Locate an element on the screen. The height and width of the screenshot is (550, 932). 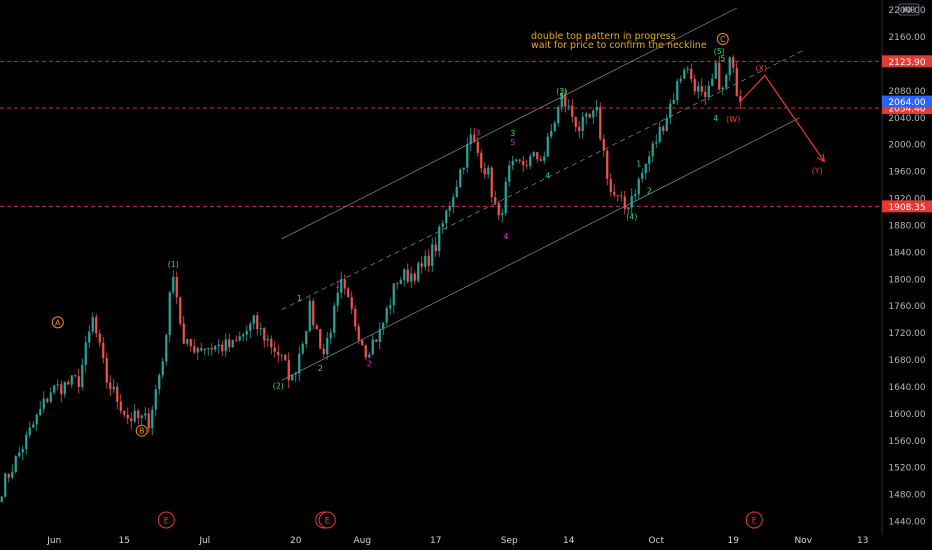
wave-label-text: C is located at coordinates (723, 39).